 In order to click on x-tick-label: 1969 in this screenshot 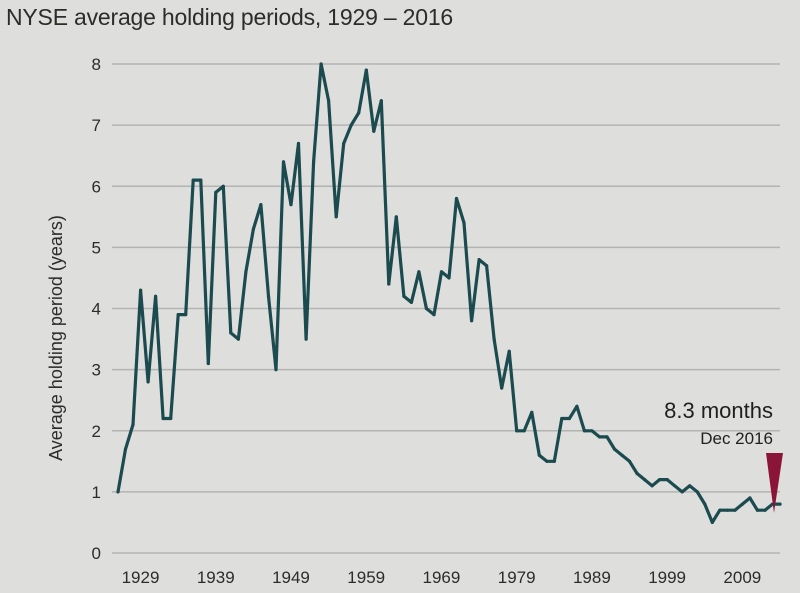, I will do `click(442, 577)`.